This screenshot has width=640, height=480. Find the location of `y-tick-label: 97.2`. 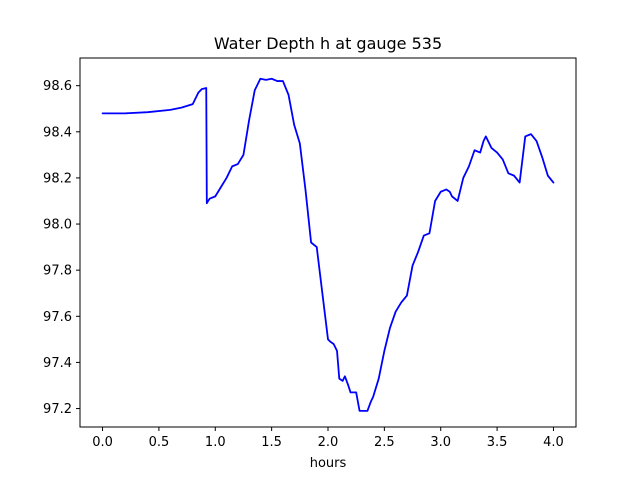

y-tick-label: 97.2 is located at coordinates (57, 409).